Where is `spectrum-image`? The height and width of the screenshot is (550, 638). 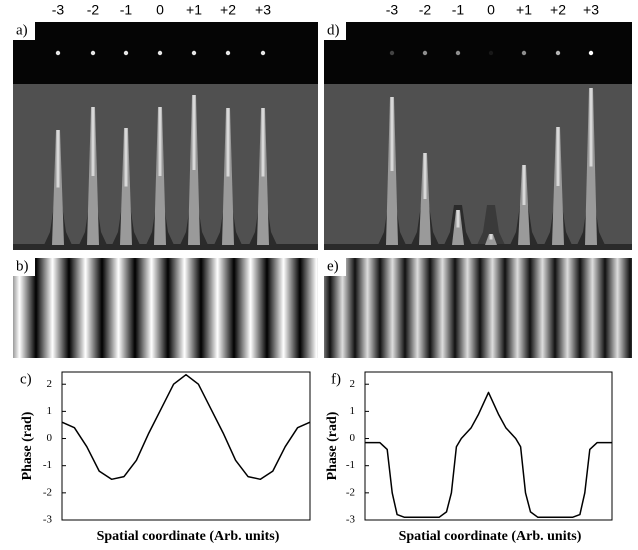
spectrum-image is located at coordinates (478, 167).